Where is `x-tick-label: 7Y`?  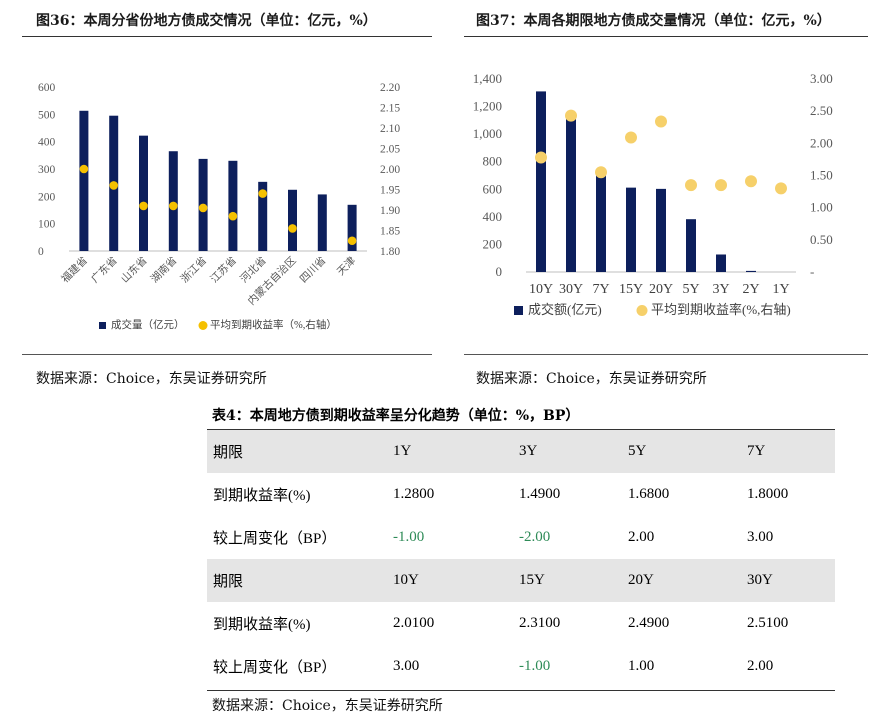 x-tick-label: 7Y is located at coordinates (600, 289).